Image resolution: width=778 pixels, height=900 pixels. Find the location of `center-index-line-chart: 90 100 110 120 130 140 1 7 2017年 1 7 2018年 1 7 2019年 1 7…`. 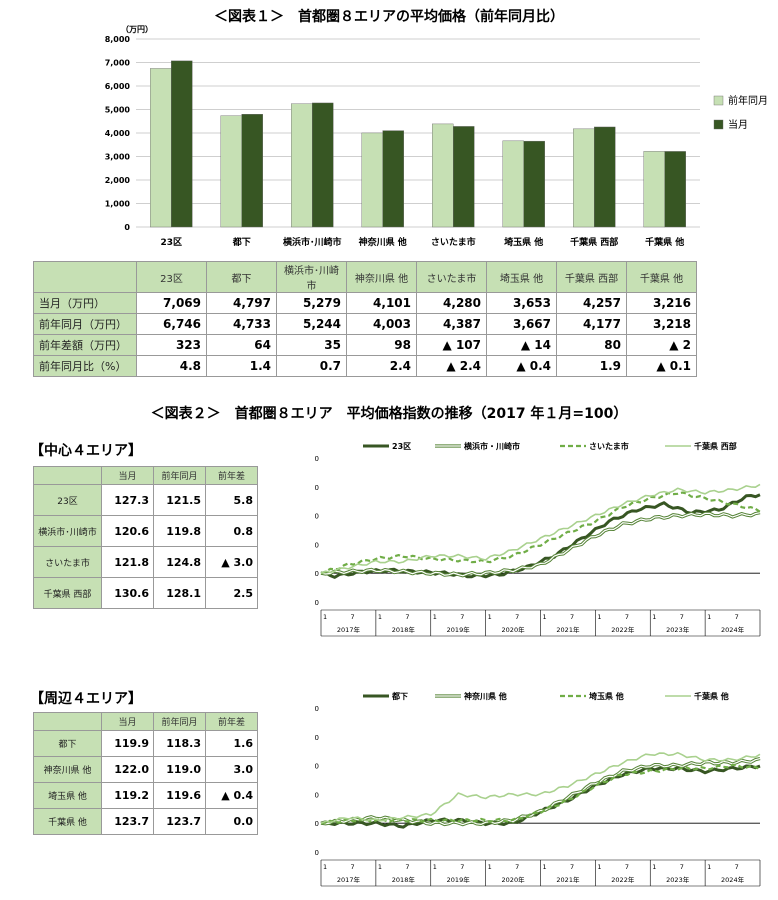

center-index-line-chart: 90 100 110 120 130 140 1 7 2017年 1 7 2018年 1 7 2019年 1 7… is located at coordinates (538, 539).